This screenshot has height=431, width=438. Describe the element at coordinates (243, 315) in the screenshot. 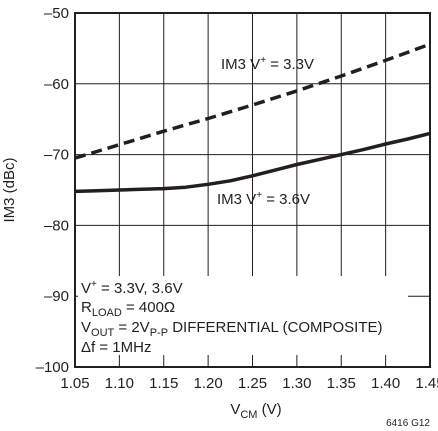

I see `conditions-background` at that location.